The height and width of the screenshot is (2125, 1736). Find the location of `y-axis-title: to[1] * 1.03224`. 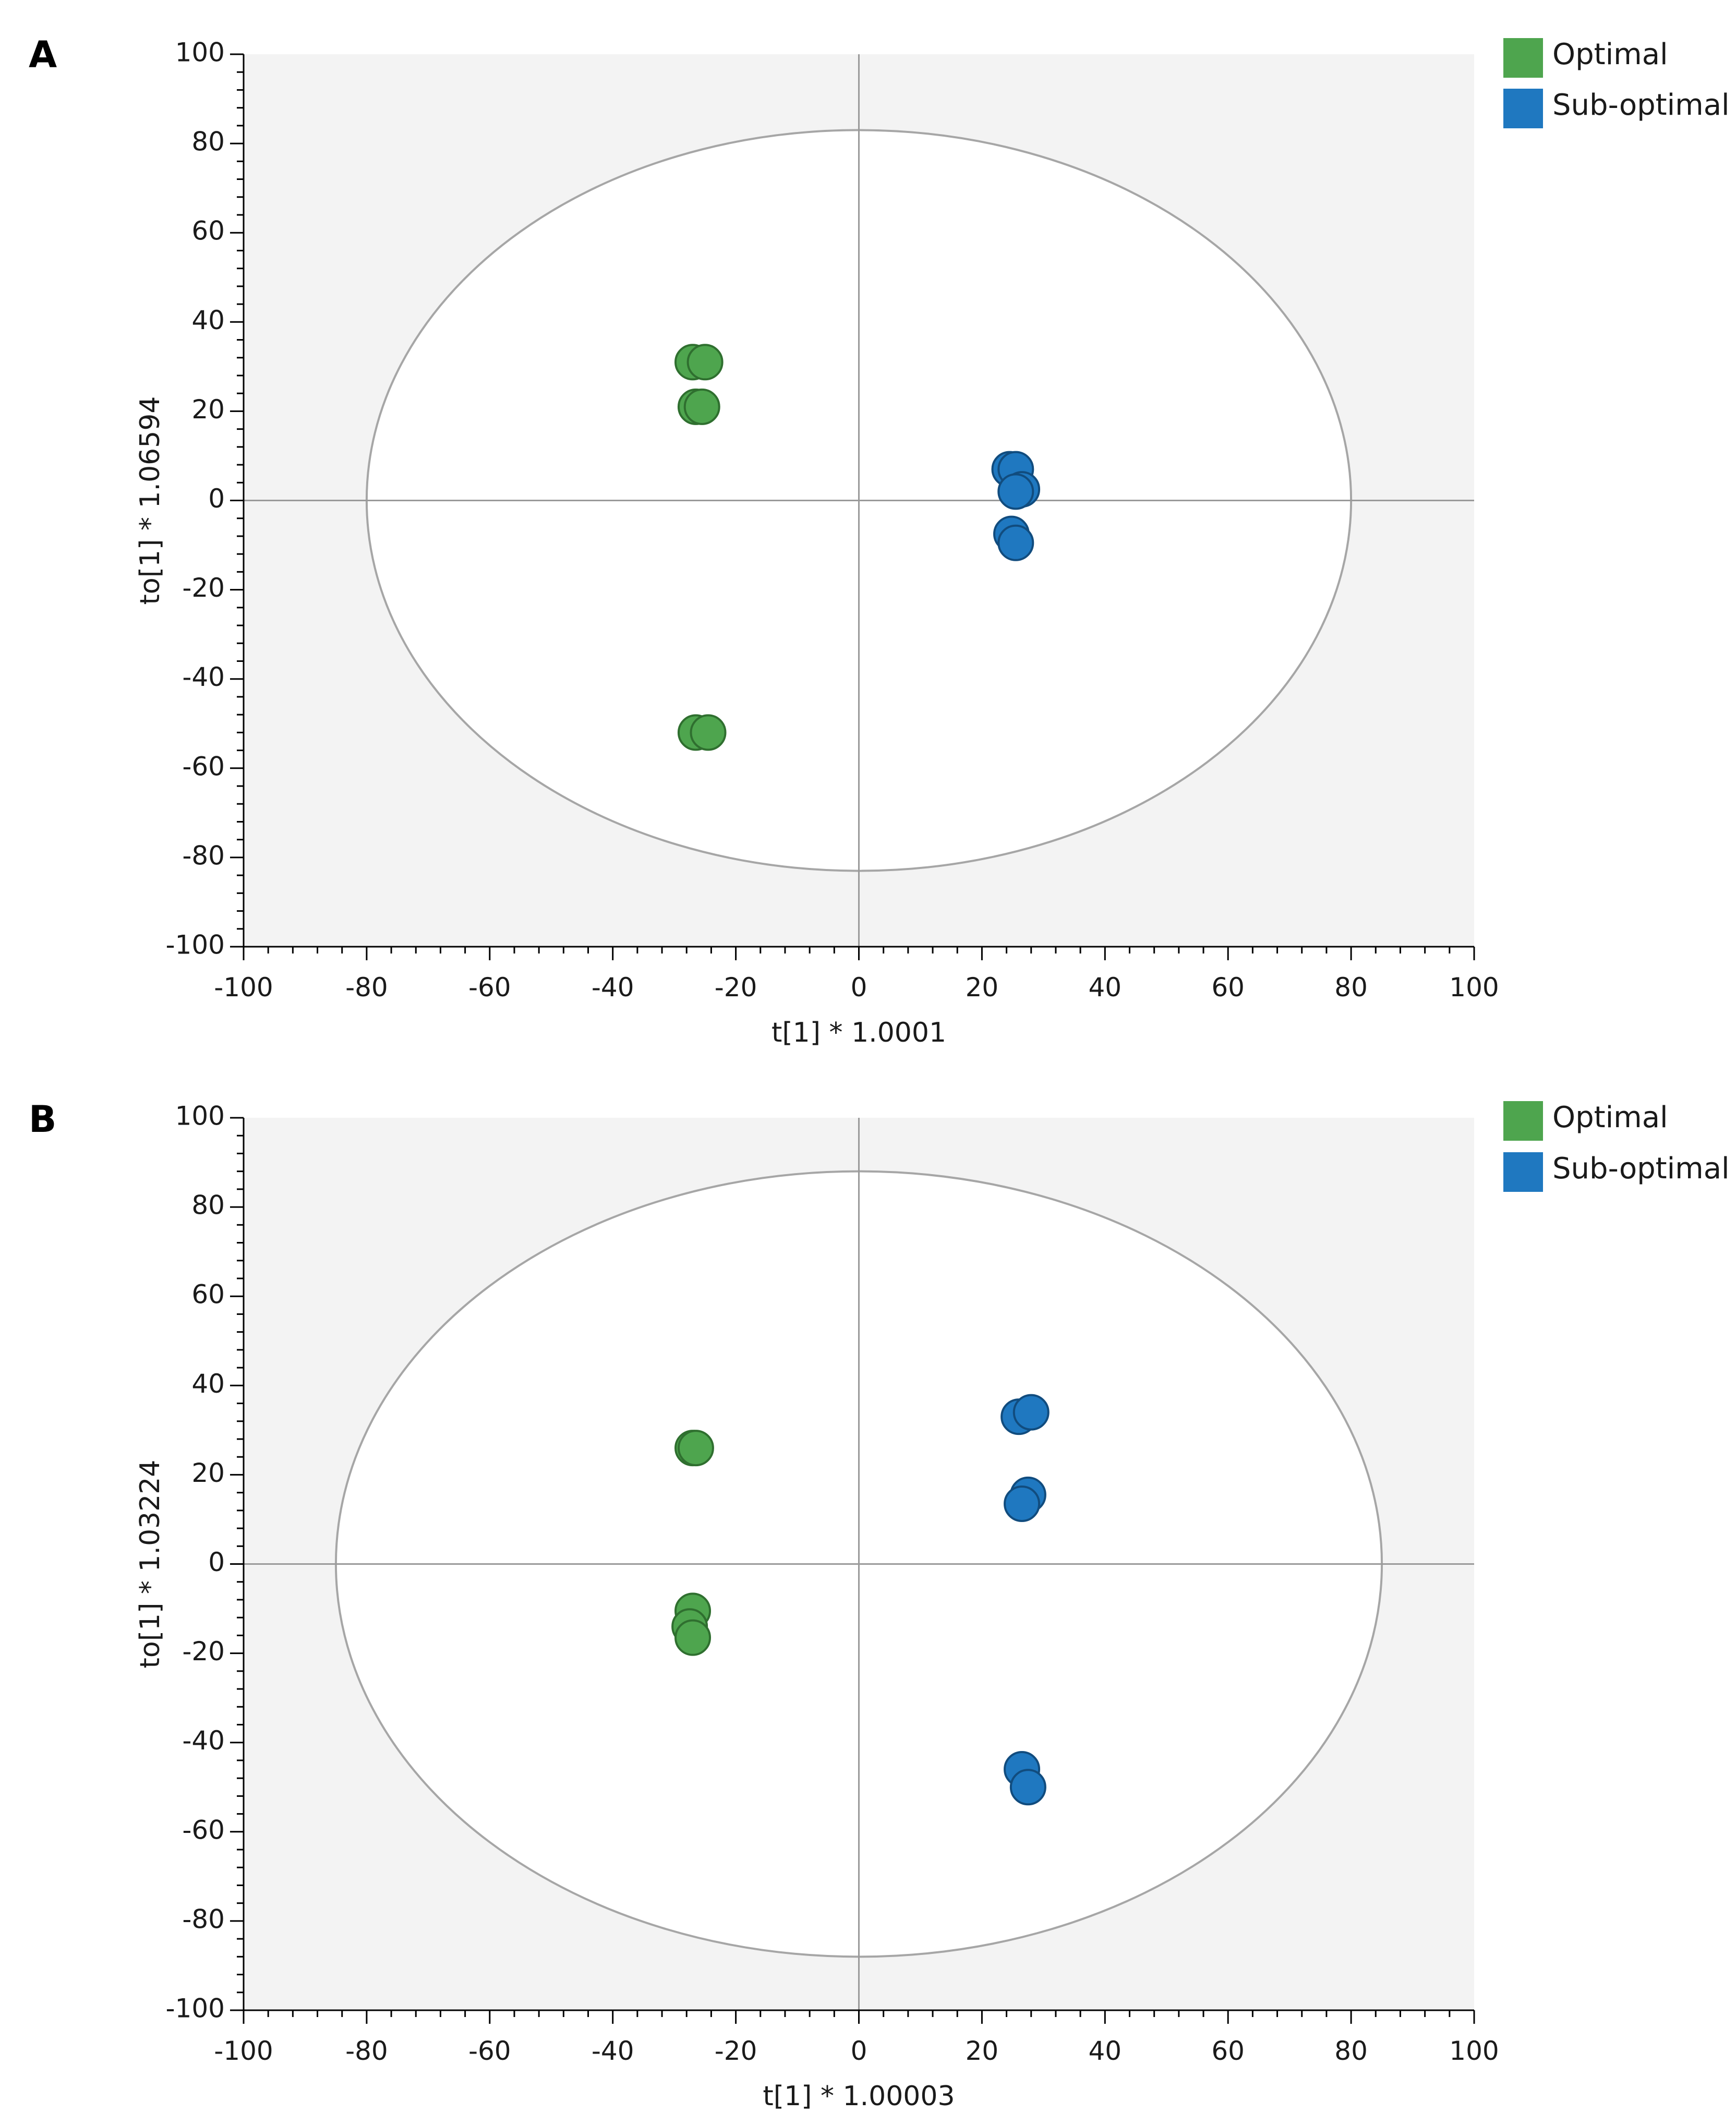

y-axis-title: to[1] * 1.03224 is located at coordinates (150, 1564).